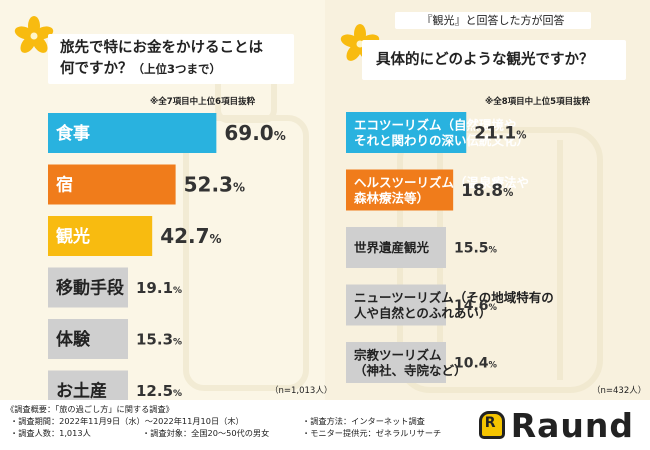 The image size is (650, 450). Describe the element at coordinates (90, 409) in the screenshot. I see `footer-title: 《調査概要：「旅の過ごし方」に関する調査》` at that location.